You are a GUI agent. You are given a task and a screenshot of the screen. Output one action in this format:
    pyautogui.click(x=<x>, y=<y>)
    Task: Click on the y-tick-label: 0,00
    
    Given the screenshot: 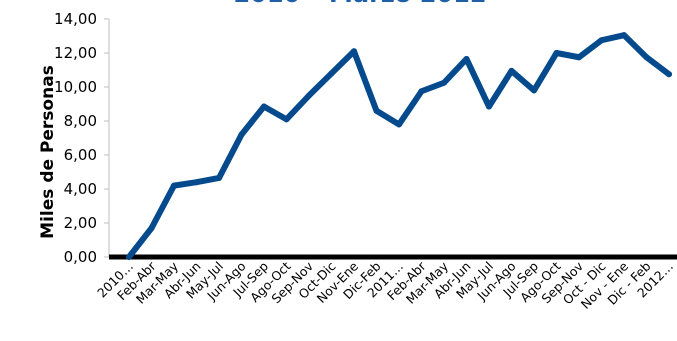 What is the action you would take?
    pyautogui.click(x=80, y=257)
    